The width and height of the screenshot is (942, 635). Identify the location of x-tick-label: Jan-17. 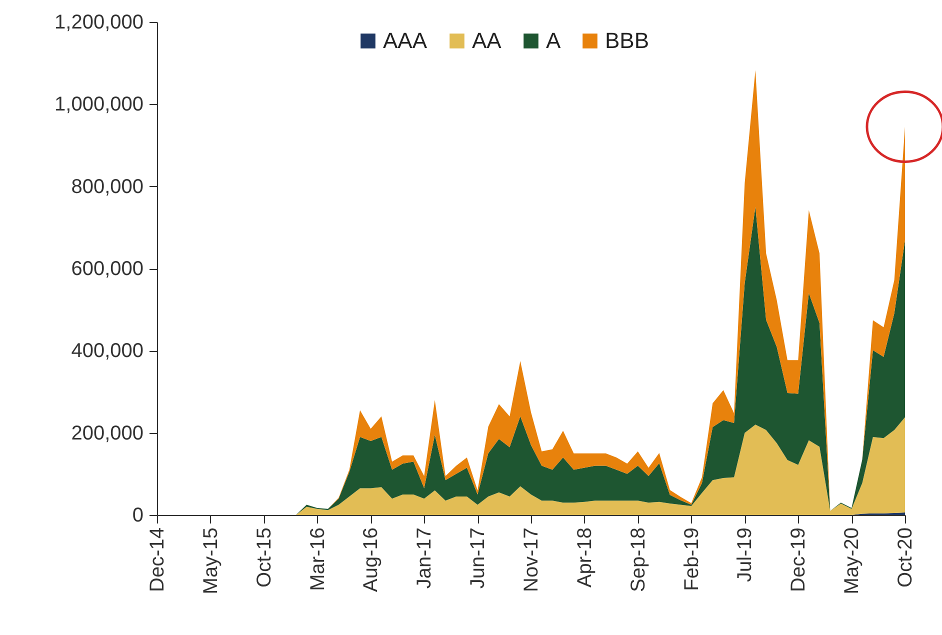
(425, 558).